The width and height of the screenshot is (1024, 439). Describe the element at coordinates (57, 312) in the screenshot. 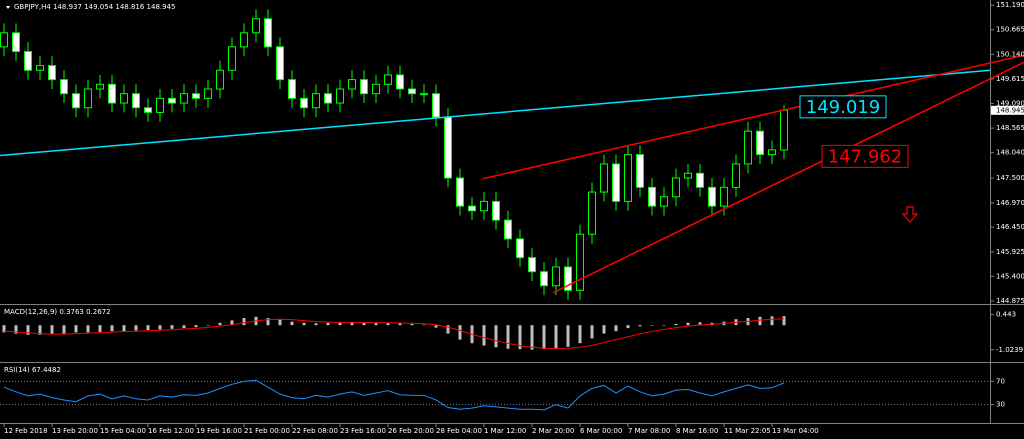

I see `macd-label: MACD(12,26,9) 0.3763 0.2672` at that location.